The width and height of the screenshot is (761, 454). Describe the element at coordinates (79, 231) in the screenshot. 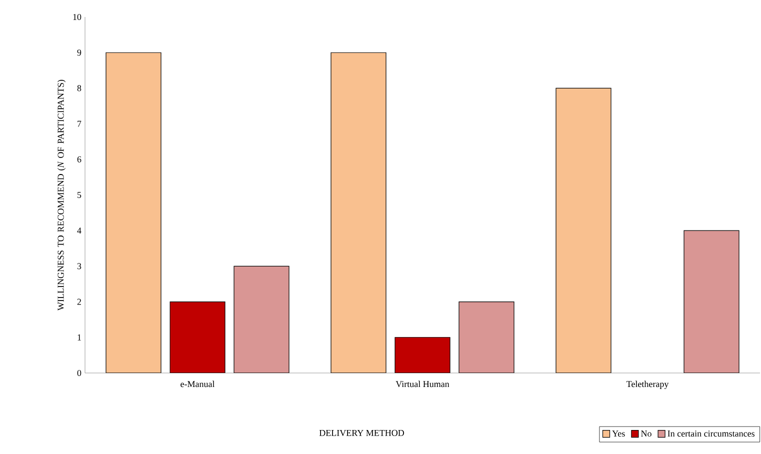

I see `y-tick-label: 4` at that location.